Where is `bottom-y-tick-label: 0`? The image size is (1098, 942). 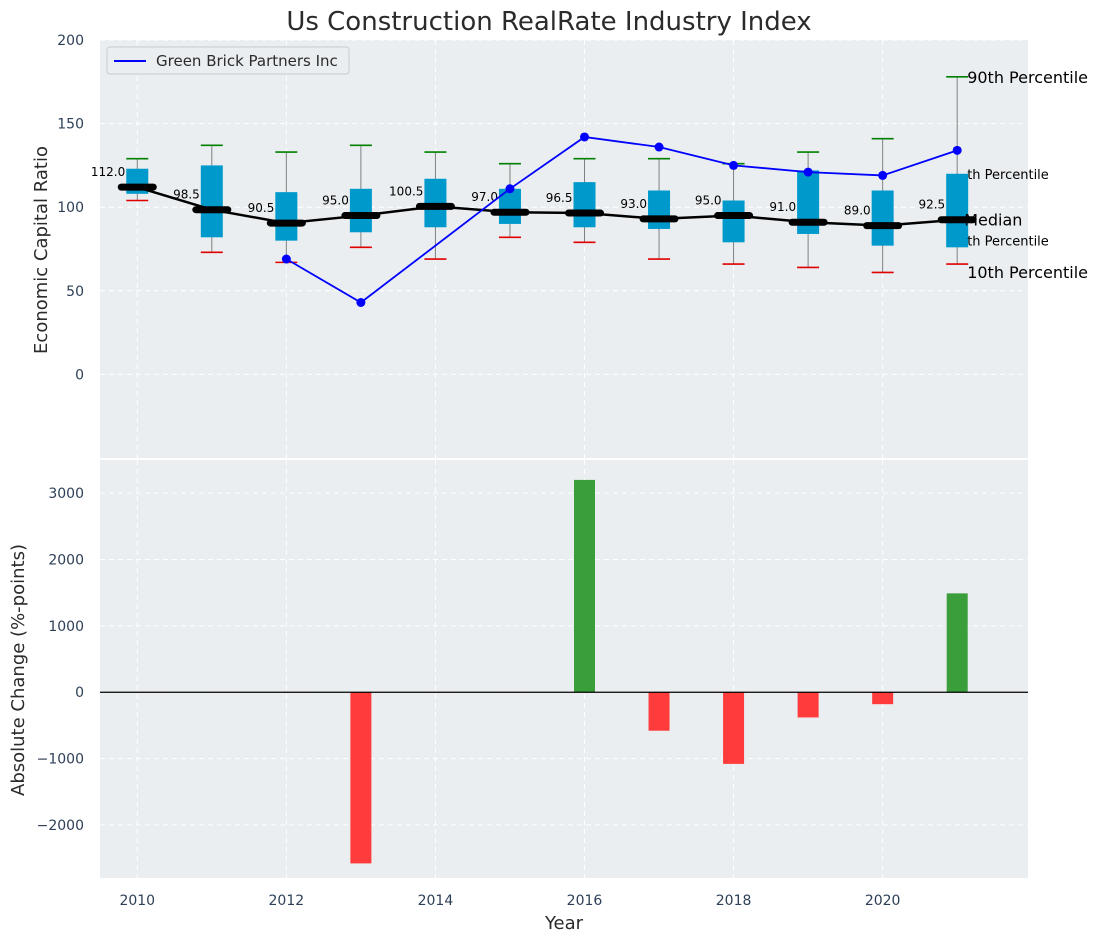 bottom-y-tick-label: 0 is located at coordinates (79, 693).